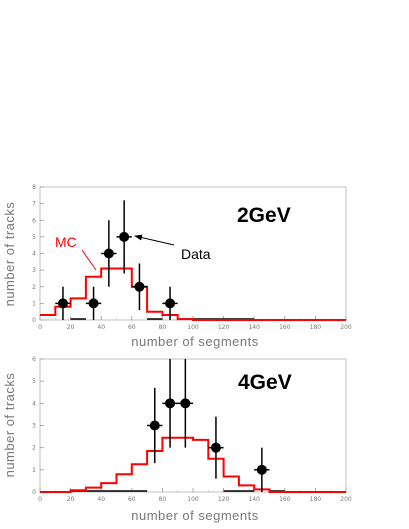 The height and width of the screenshot is (529, 409). I want to click on x-axis-label-4gev: number of segments, so click(195, 515).